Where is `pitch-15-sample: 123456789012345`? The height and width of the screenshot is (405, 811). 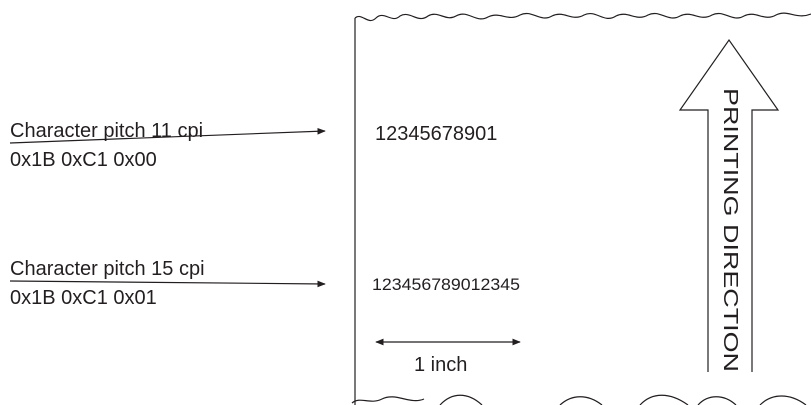
pitch-15-sample: 123456789012345 is located at coordinates (446, 284).